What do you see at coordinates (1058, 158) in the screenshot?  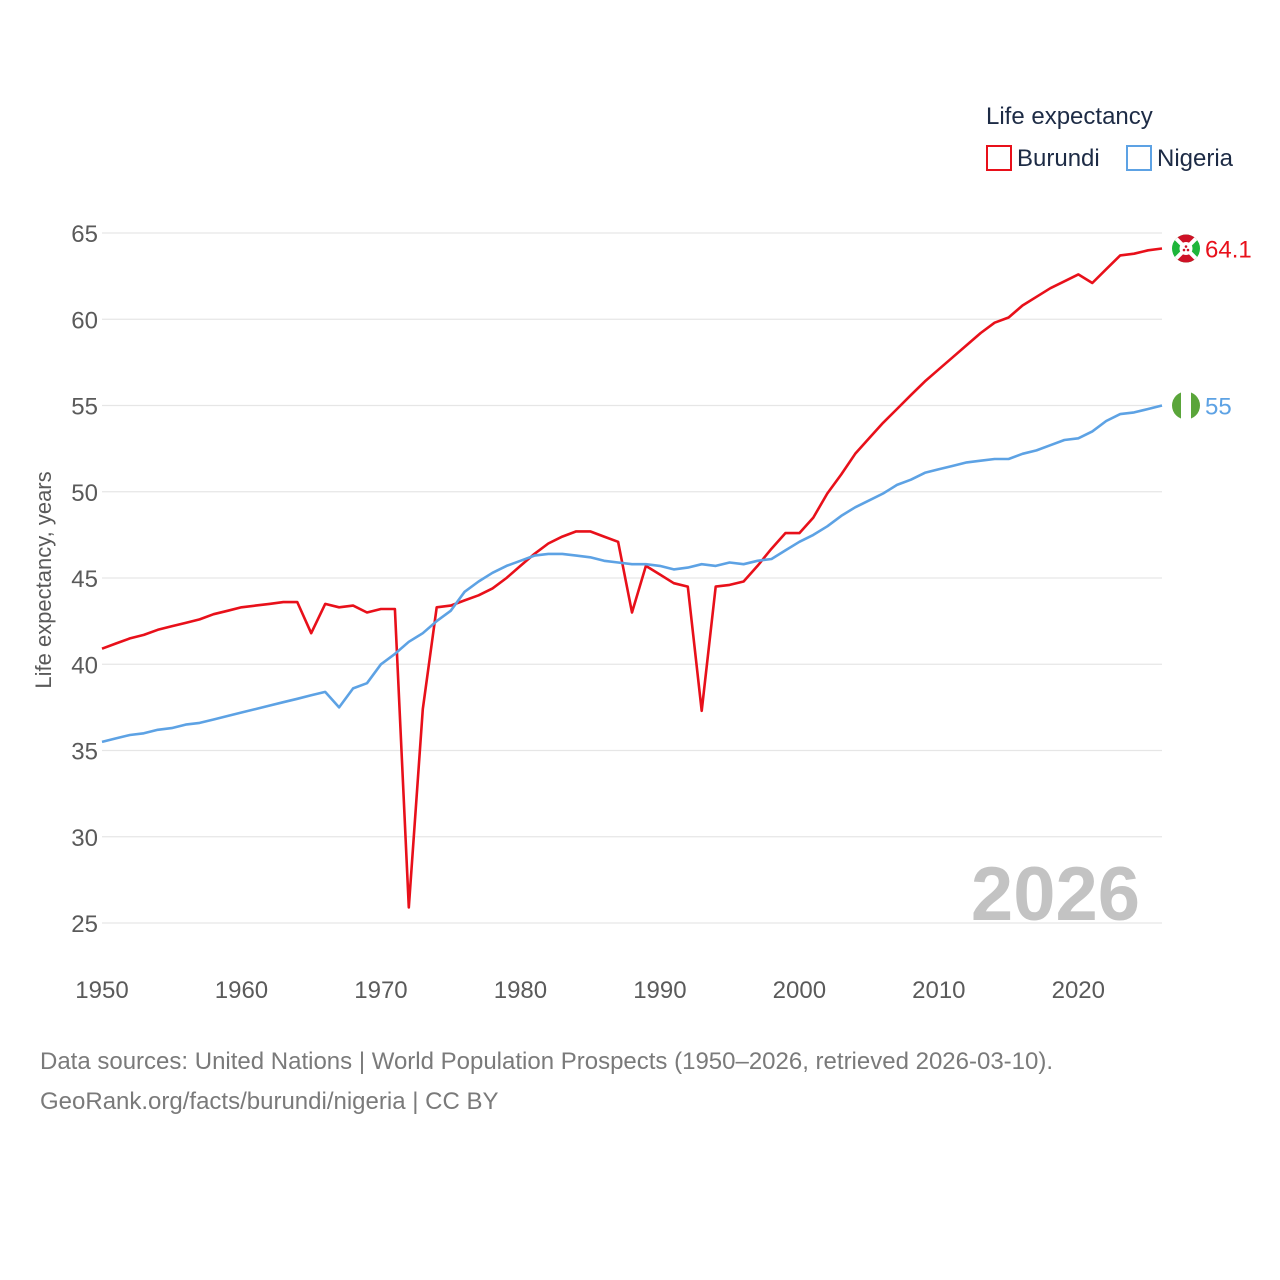 I see `legend-label-burundi: Burundi` at bounding box center [1058, 158].